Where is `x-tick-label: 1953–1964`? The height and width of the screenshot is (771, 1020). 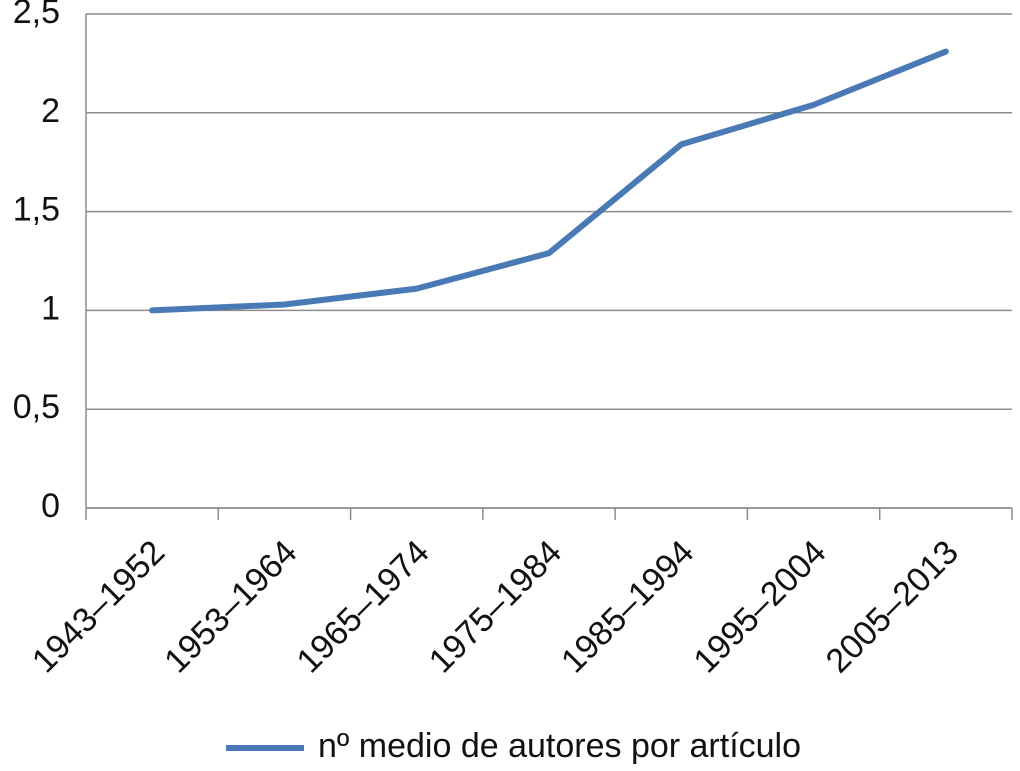 x-tick-label: 1953–1964 is located at coordinates (230, 606).